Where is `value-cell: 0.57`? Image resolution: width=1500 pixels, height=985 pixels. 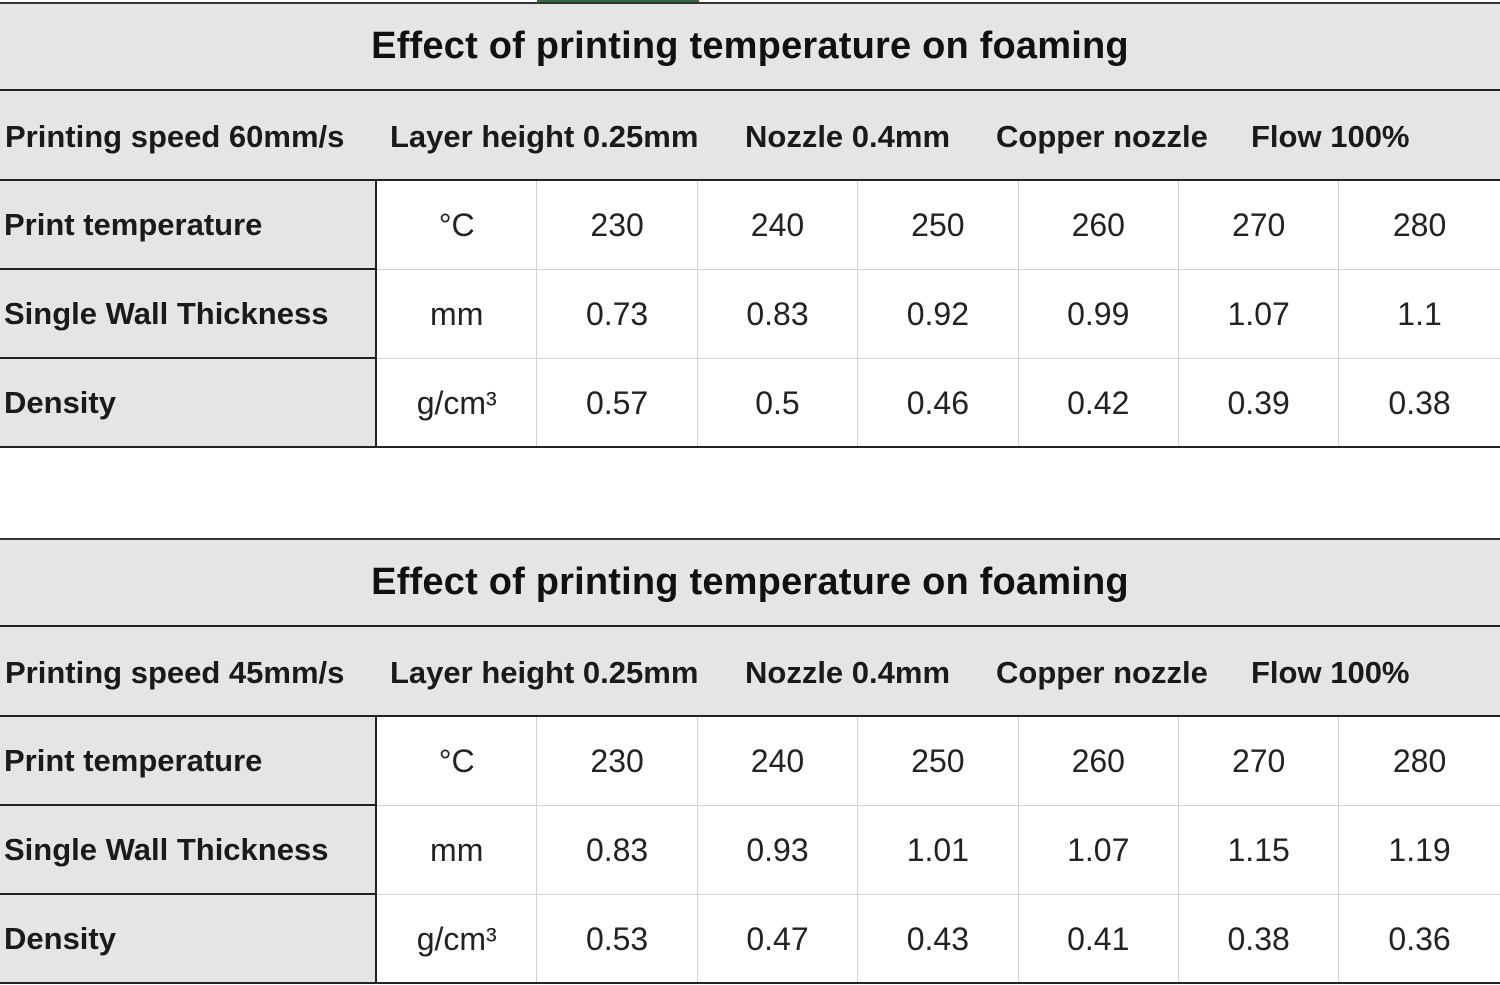 value-cell: 0.57 is located at coordinates (617, 402).